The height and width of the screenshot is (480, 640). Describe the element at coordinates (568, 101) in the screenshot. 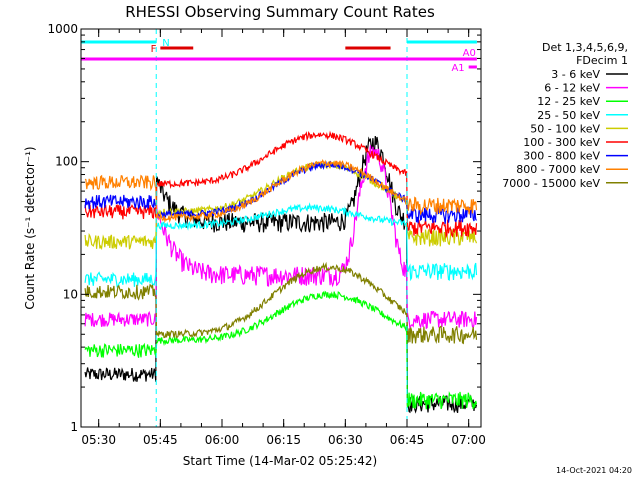

I see `legend-label: 12 - 25 keV` at that location.